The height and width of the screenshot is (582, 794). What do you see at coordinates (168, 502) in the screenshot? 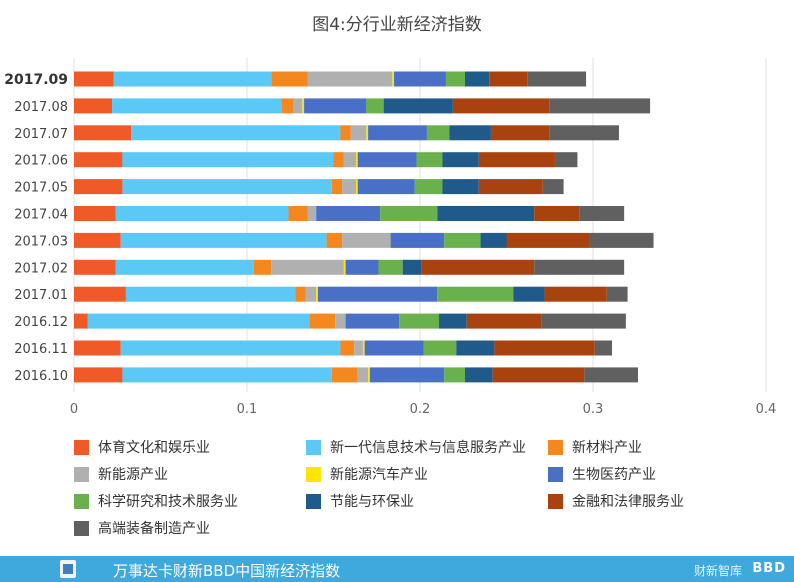
I see `legend-label: 科学研究和技术服务业` at bounding box center [168, 502].